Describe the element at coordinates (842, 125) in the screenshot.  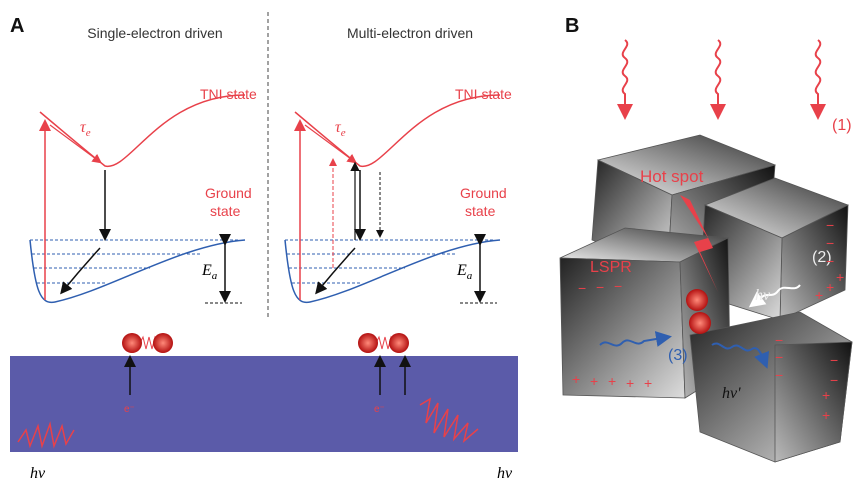
I see `step-label: (1)` at that location.